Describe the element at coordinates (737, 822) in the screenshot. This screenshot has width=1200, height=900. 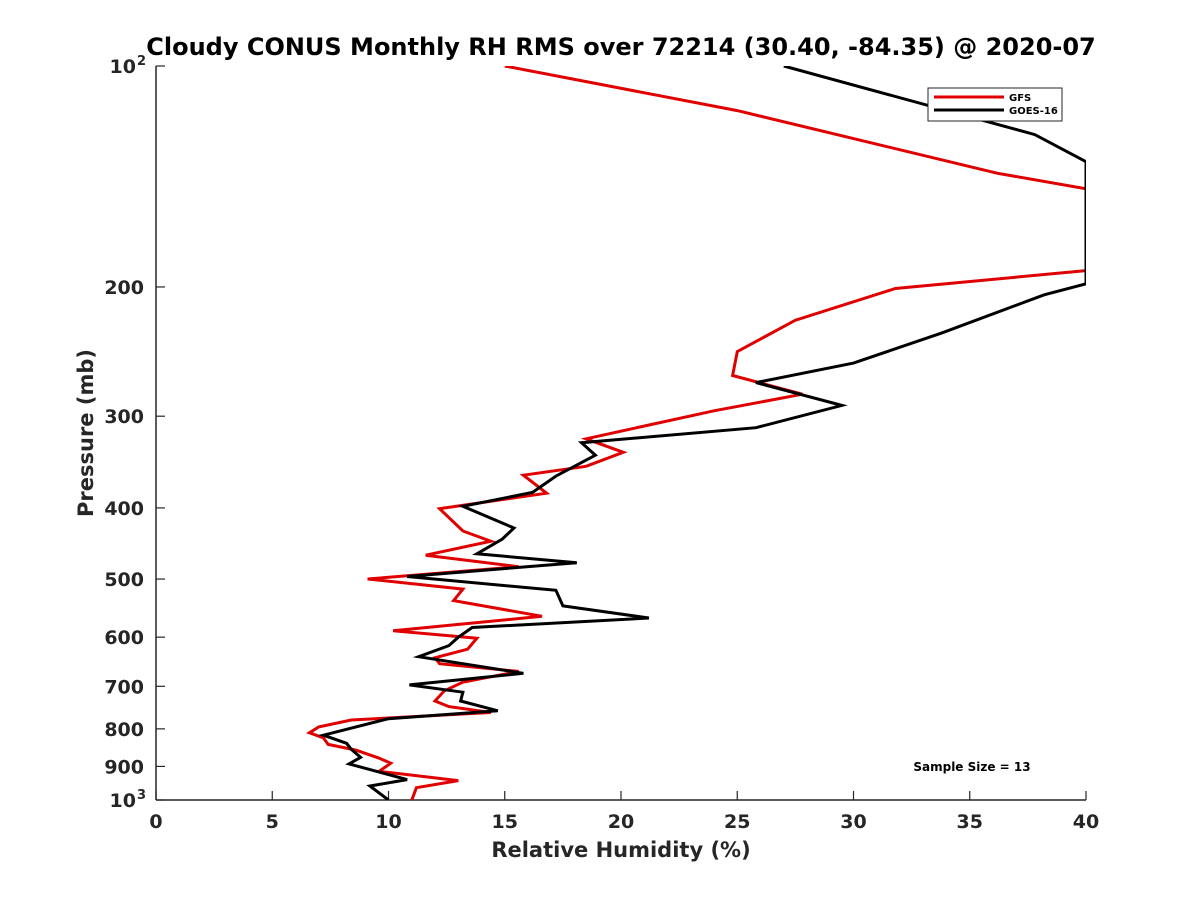
I see `x-tick-label: 25` at that location.